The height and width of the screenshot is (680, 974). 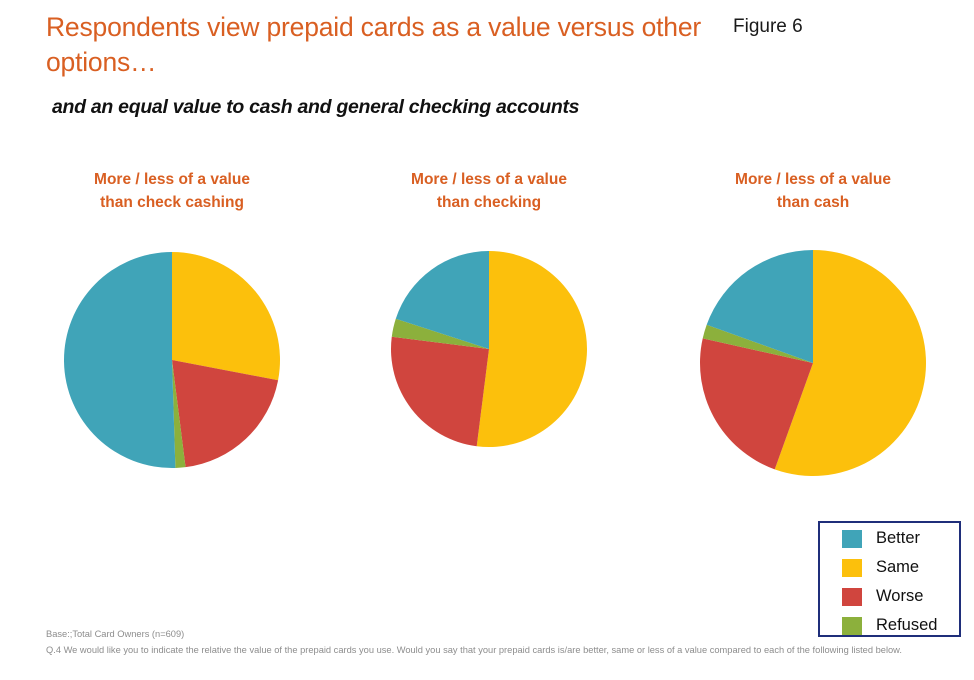 What do you see at coordinates (768, 26) in the screenshot?
I see `figure-label: Figure 6` at bounding box center [768, 26].